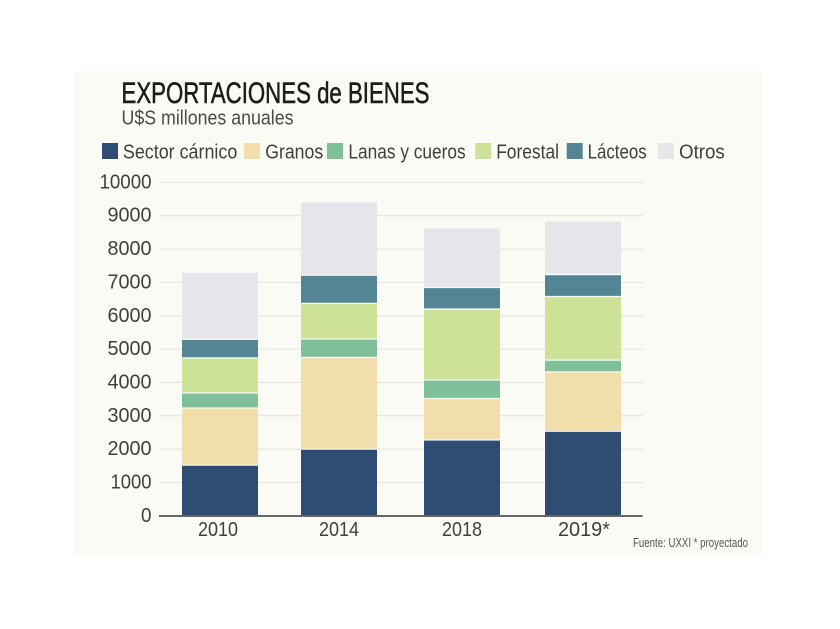  Describe the element at coordinates (294, 153) in the screenshot. I see `svg-text: Granos` at that location.